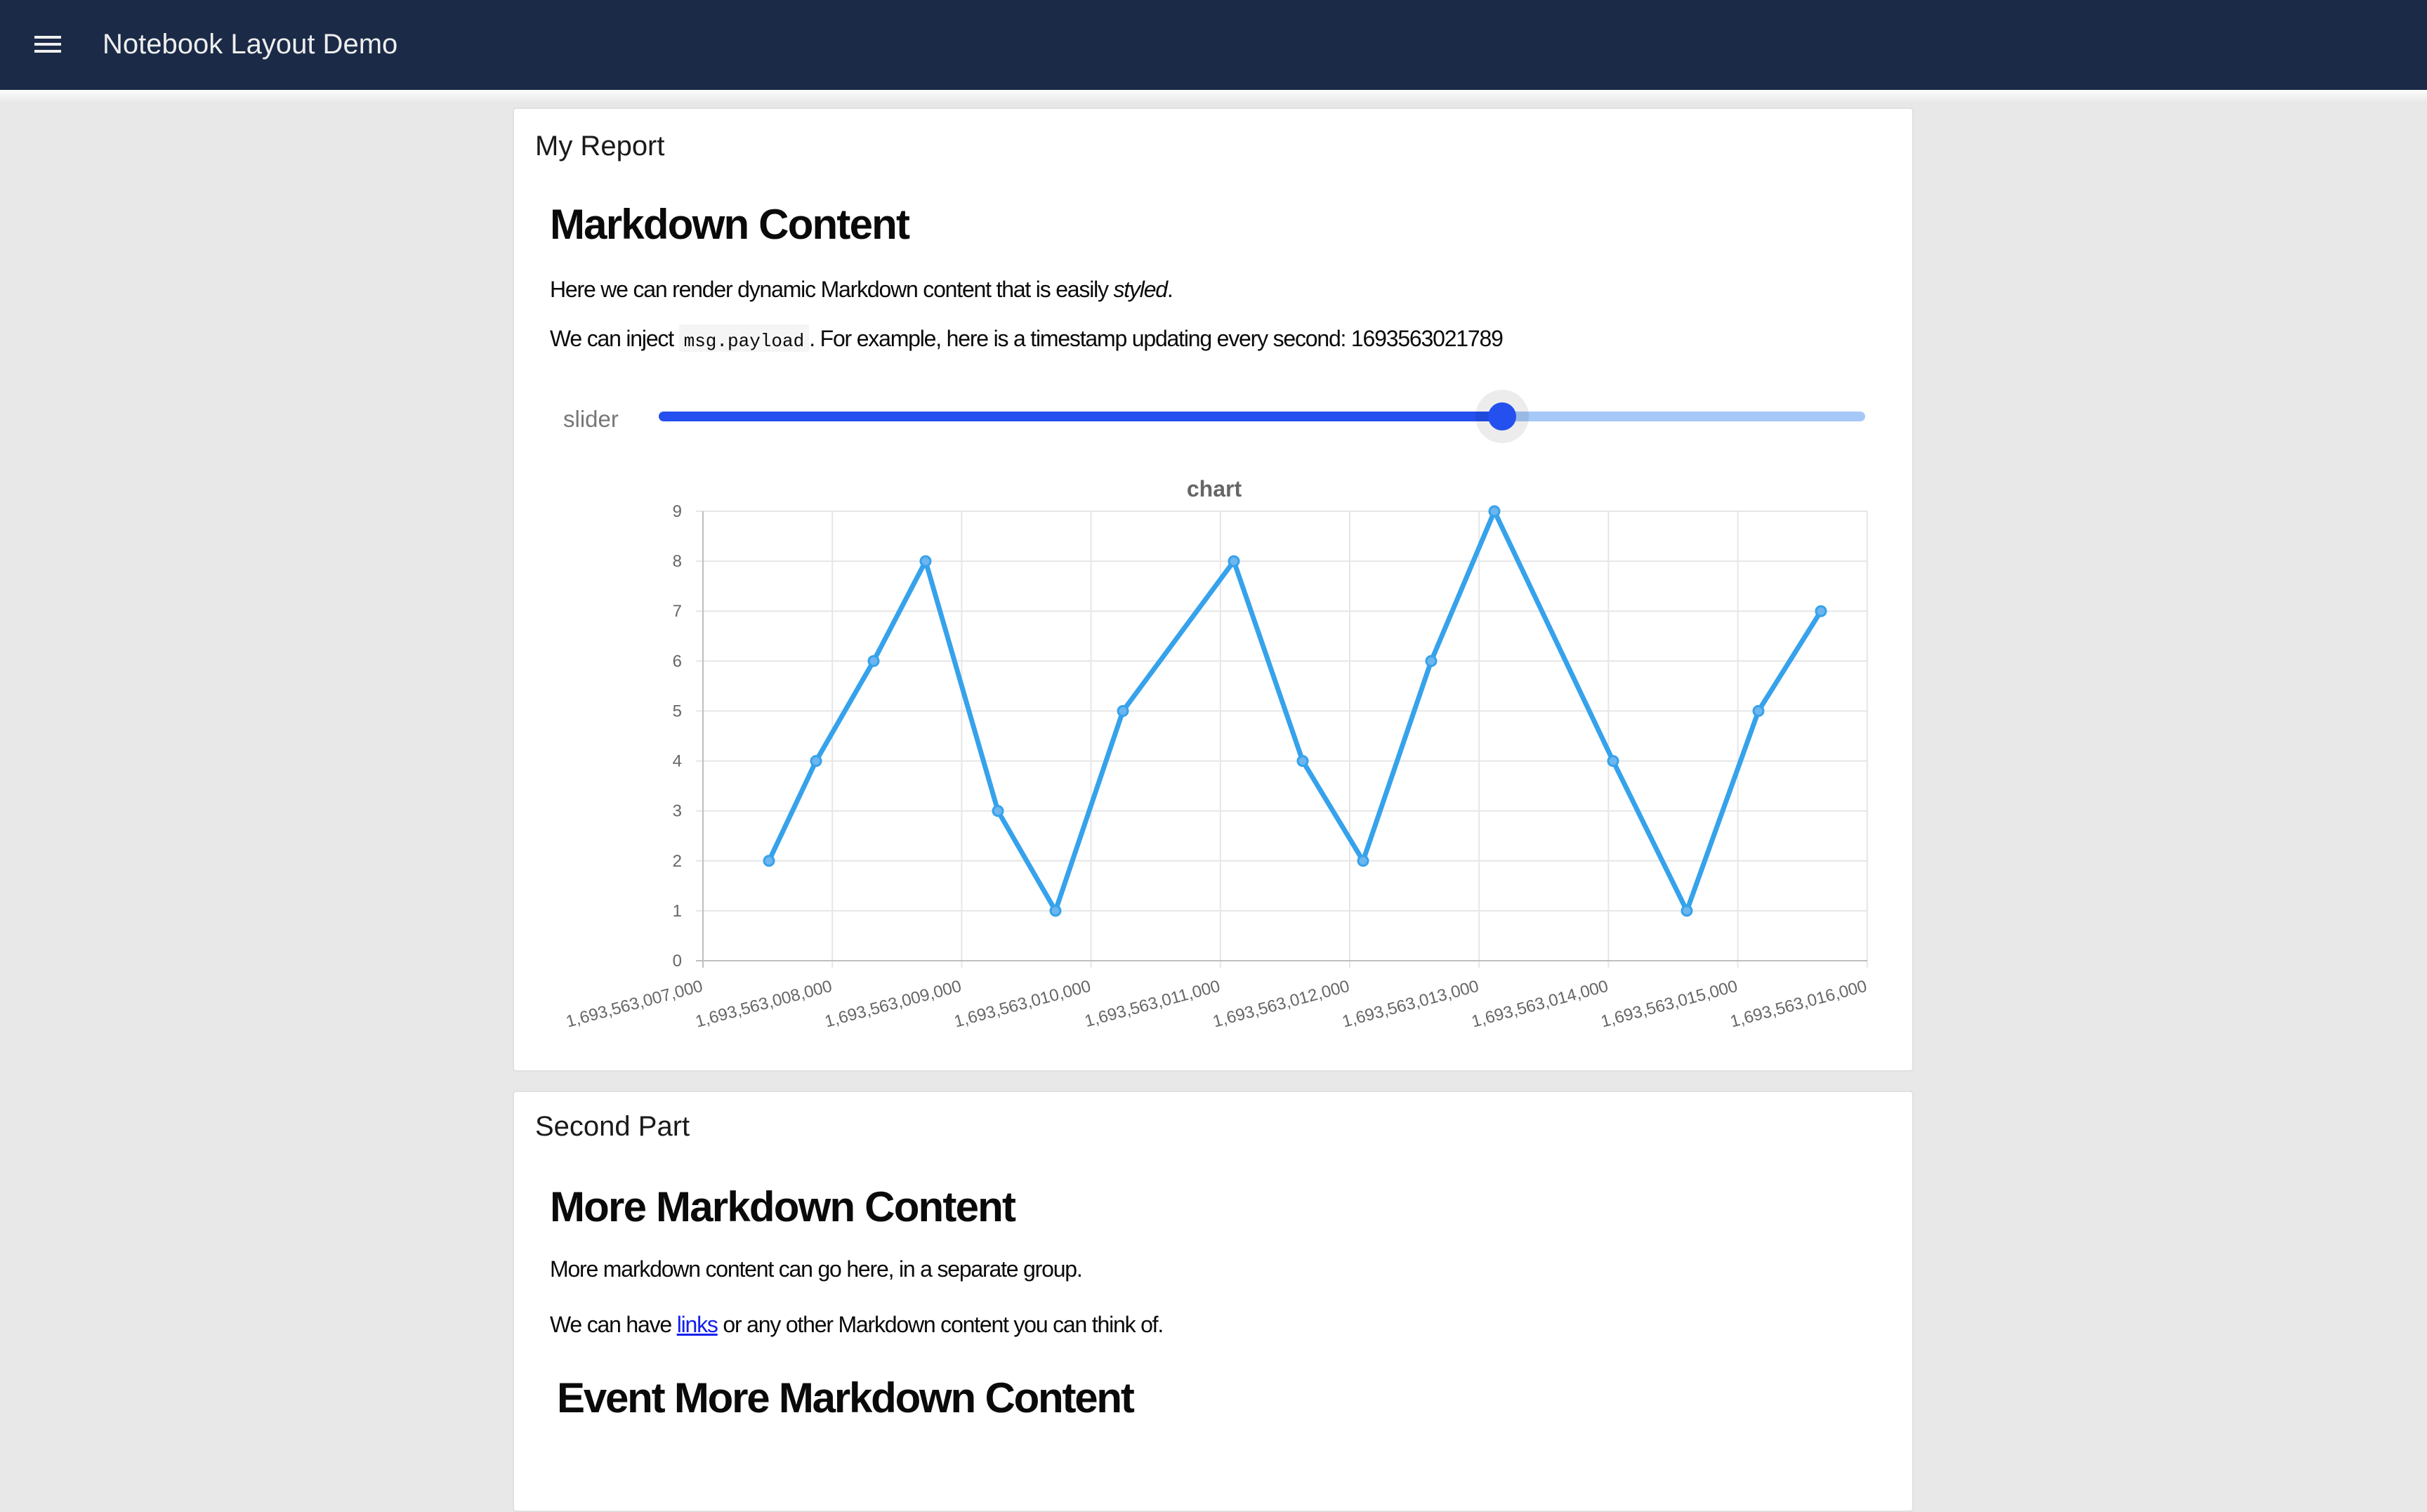 The image size is (2427, 1512). What do you see at coordinates (677, 811) in the screenshot?
I see `svg-text: 3` at bounding box center [677, 811].